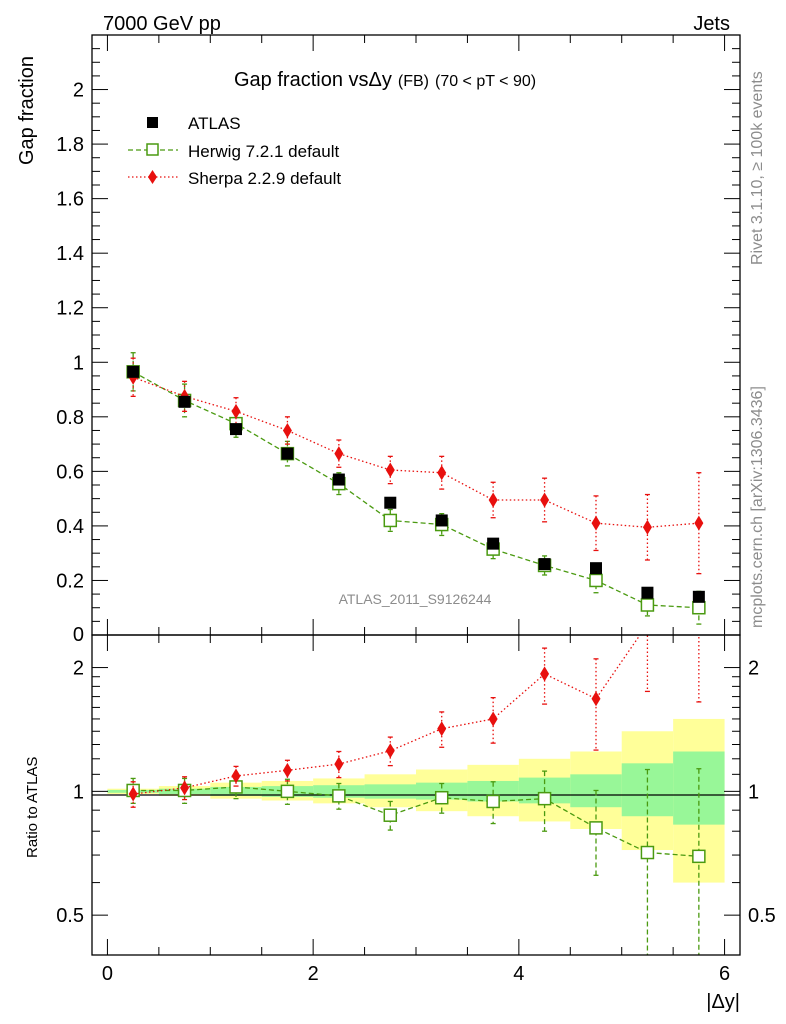 Image resolution: width=786 pixels, height=1024 pixels. Describe the element at coordinates (78, 363) in the screenshot. I see `main-ytick-label: 1` at that location.